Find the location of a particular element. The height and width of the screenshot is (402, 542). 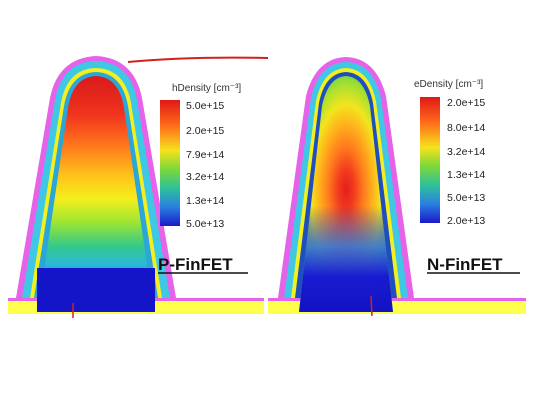

substrate-edge is located at coordinates (397, 299).